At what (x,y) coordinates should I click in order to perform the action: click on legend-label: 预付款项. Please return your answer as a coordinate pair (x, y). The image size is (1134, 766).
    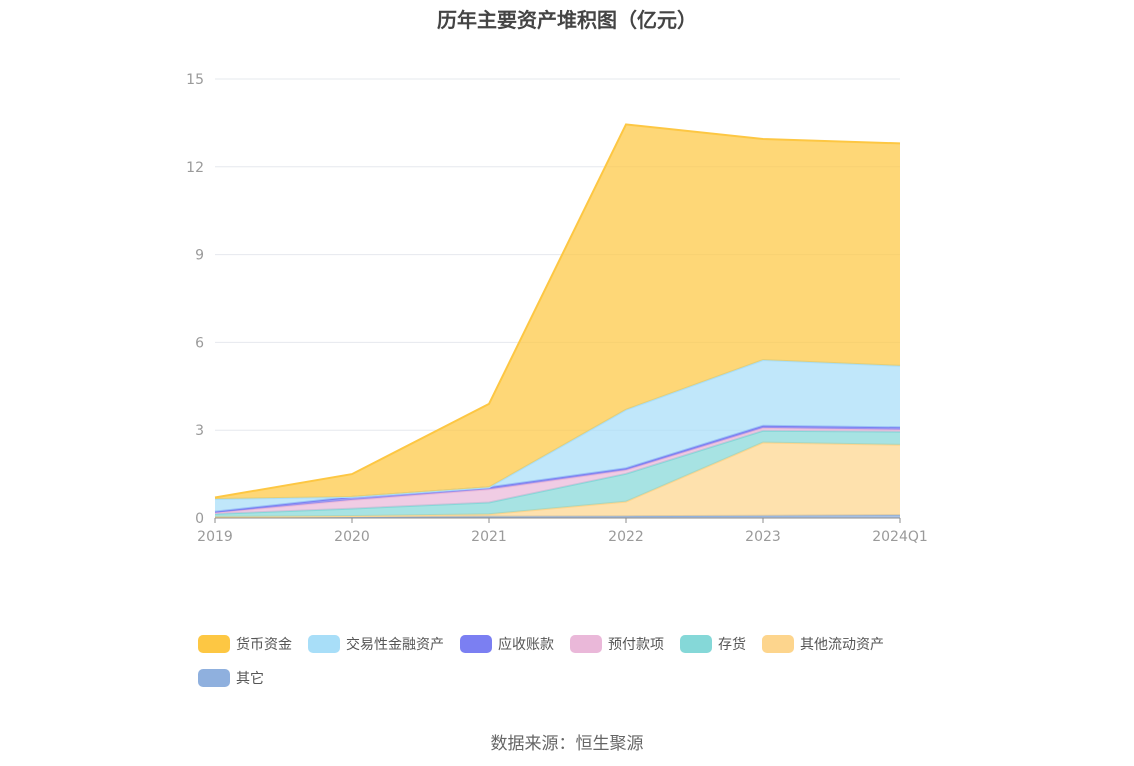
    Looking at the image, I should click on (636, 645).